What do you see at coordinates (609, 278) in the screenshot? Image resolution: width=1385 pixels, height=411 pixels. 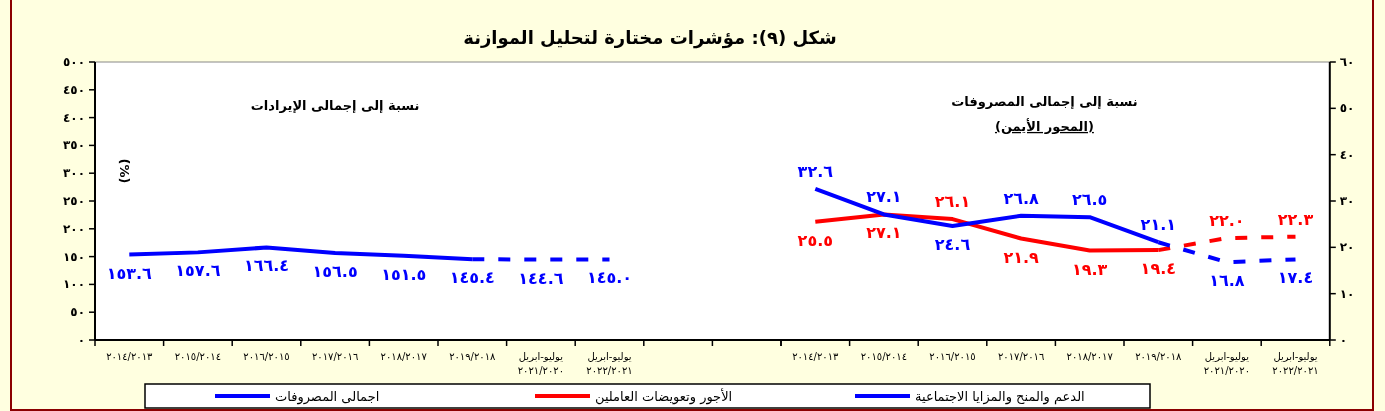 I see `data-label: ١٤٥.٠` at bounding box center [609, 278].